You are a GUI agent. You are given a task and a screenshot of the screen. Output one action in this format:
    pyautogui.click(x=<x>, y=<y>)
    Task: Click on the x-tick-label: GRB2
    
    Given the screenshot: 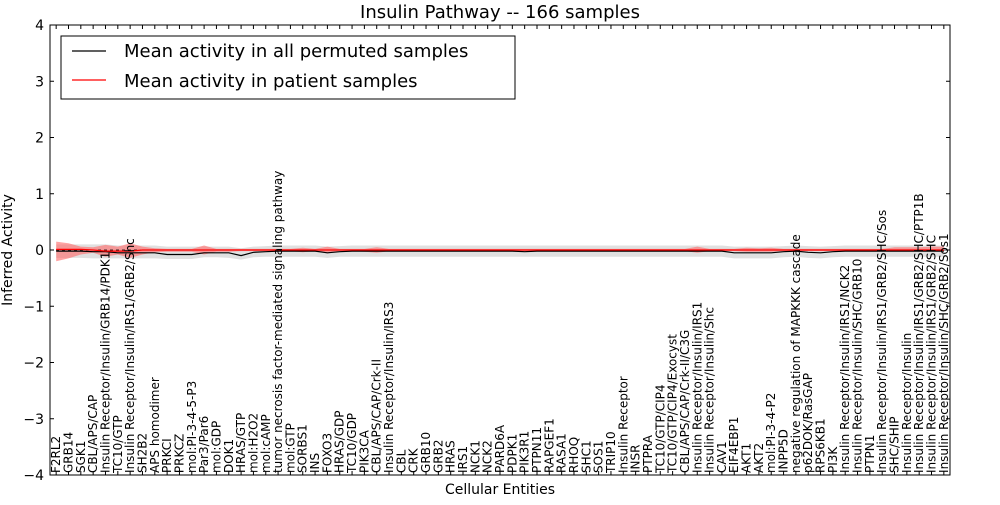 What is the action you would take?
    pyautogui.click(x=438, y=457)
    